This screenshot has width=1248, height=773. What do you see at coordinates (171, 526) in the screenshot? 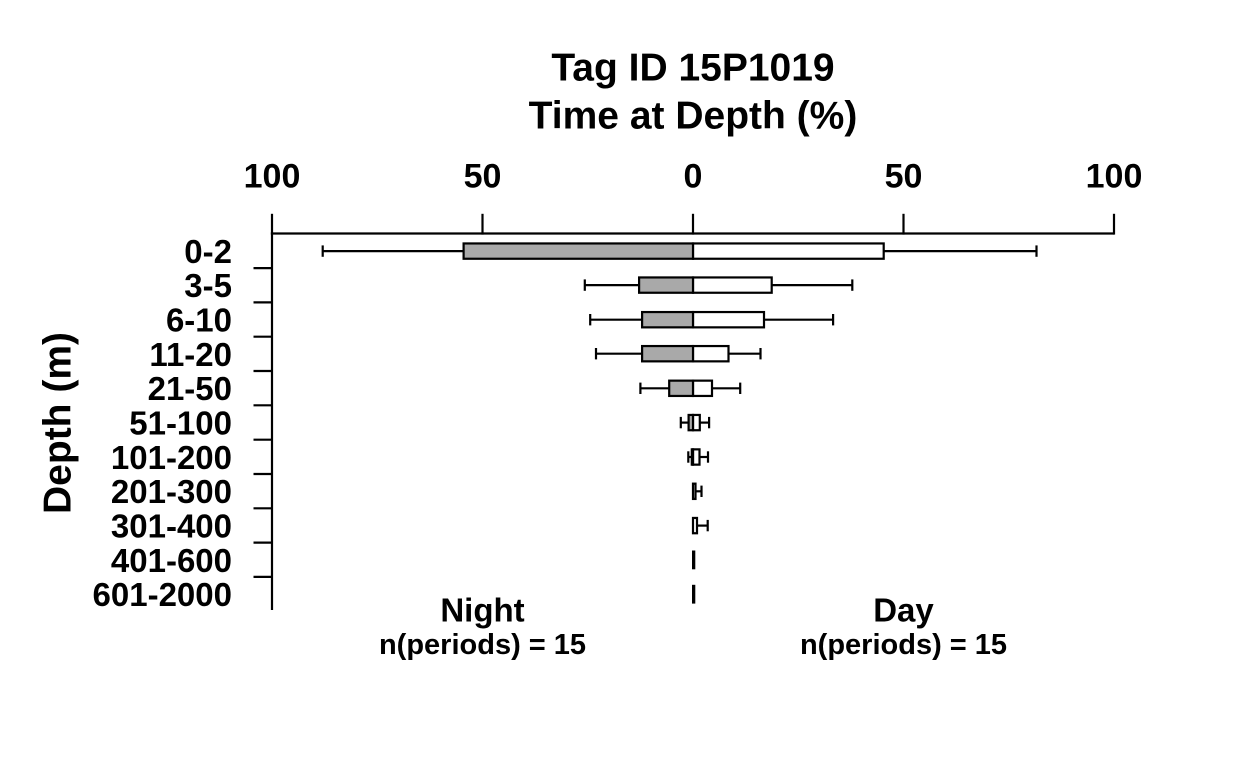
I see `svg-text: 301-400` at bounding box center [171, 526].